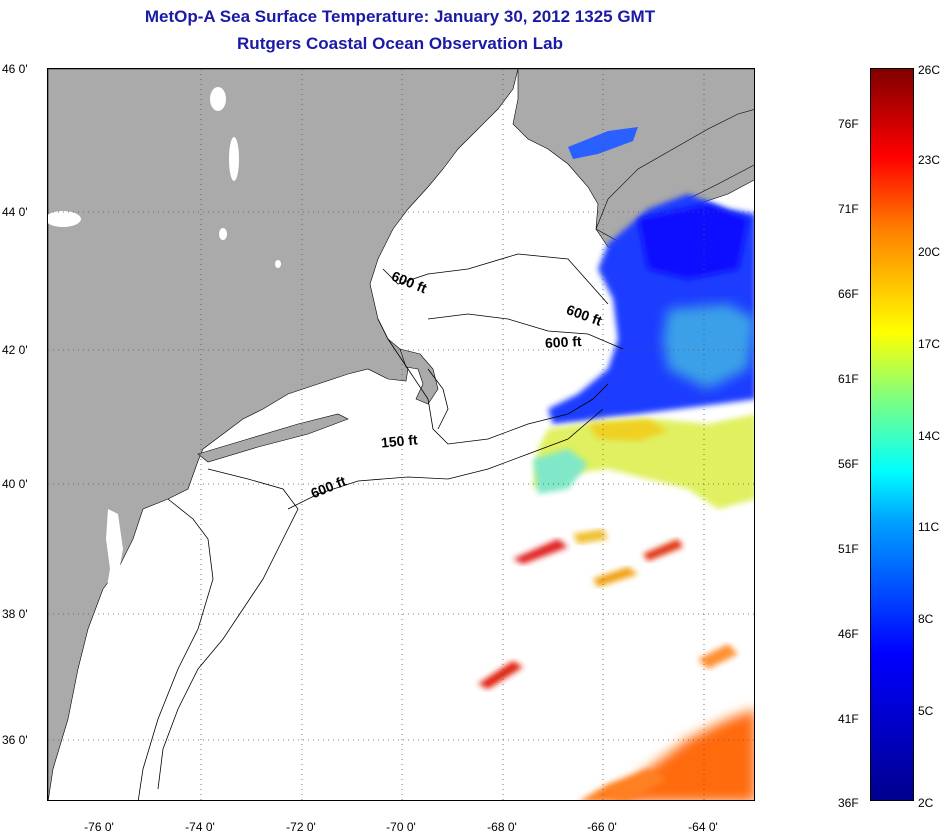  What do you see at coordinates (926, 803) in the screenshot?
I see `colorbar-c-2: 2C` at bounding box center [926, 803].